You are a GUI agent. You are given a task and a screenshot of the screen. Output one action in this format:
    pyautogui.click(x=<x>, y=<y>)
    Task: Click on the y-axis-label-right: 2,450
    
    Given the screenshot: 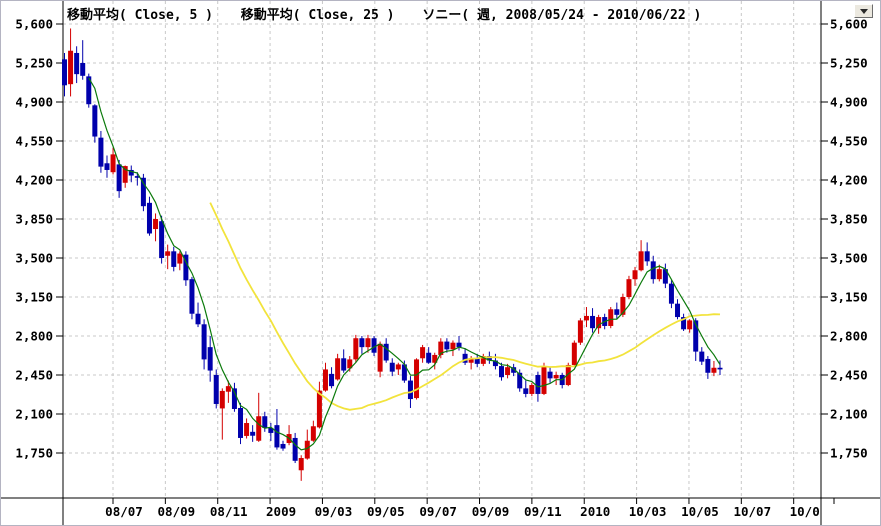 What is the action you would take?
    pyautogui.click(x=849, y=375)
    